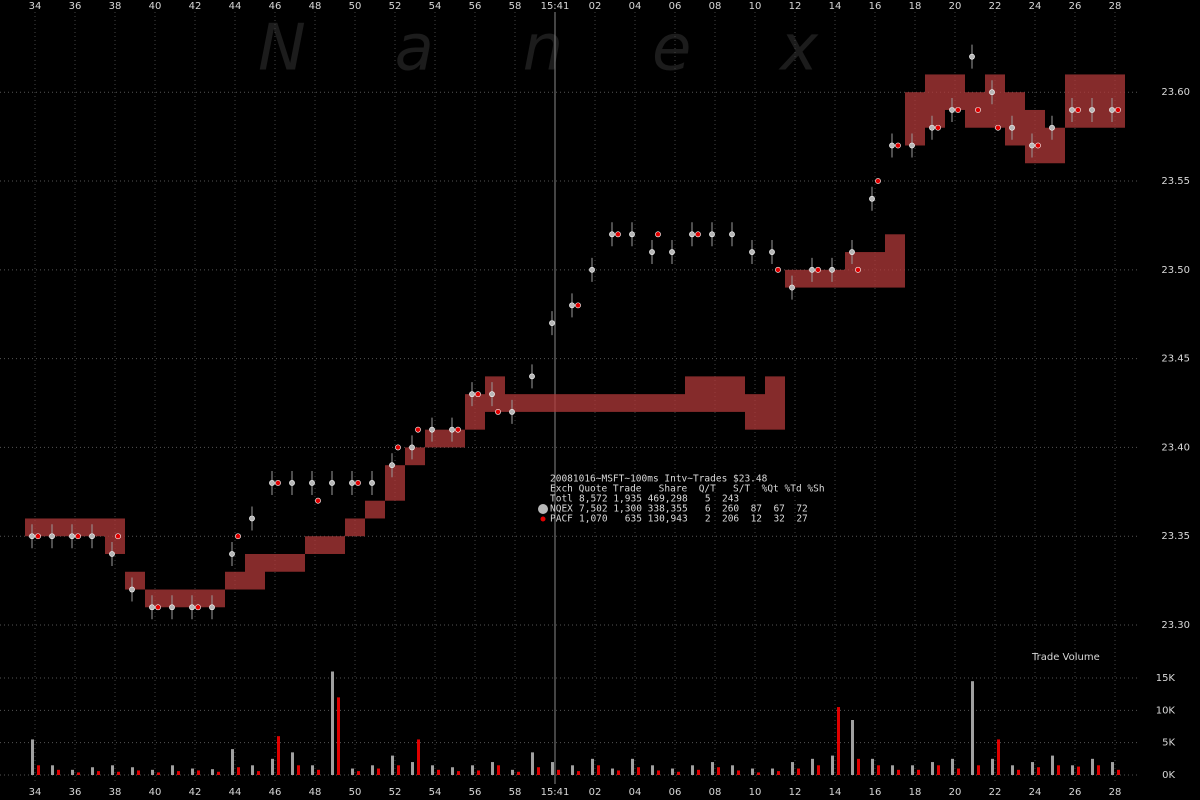 Image resolution: width=1200 pixels, height=800 pixels. I want to click on y-tick-label: 15K, so click(1166, 678).